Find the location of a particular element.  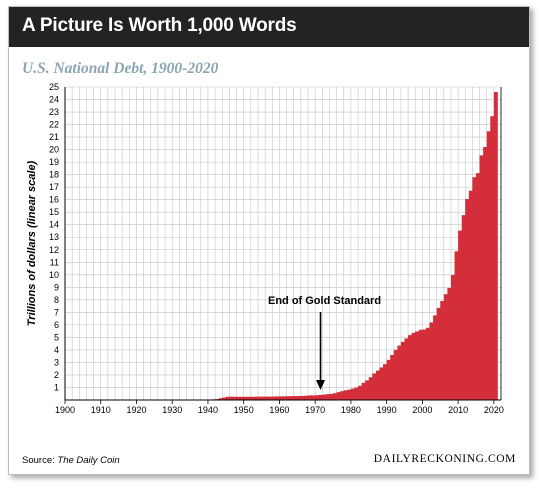

x-tick-label: 2020 is located at coordinates (494, 410).